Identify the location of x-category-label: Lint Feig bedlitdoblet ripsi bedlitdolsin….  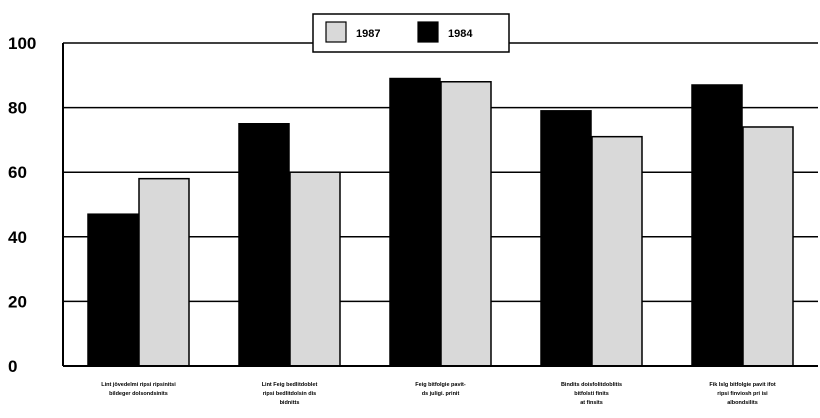
(290, 394).